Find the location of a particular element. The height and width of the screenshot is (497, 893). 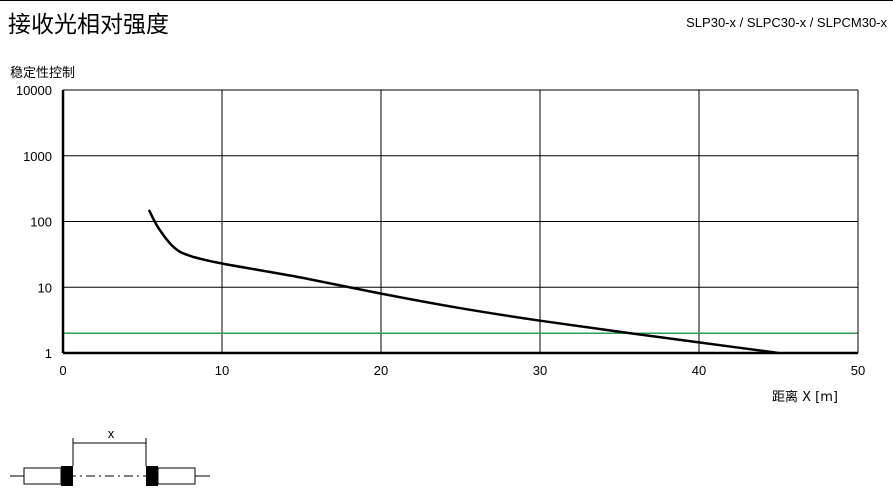

y-tick-label-1: 1 is located at coordinates (48, 353).